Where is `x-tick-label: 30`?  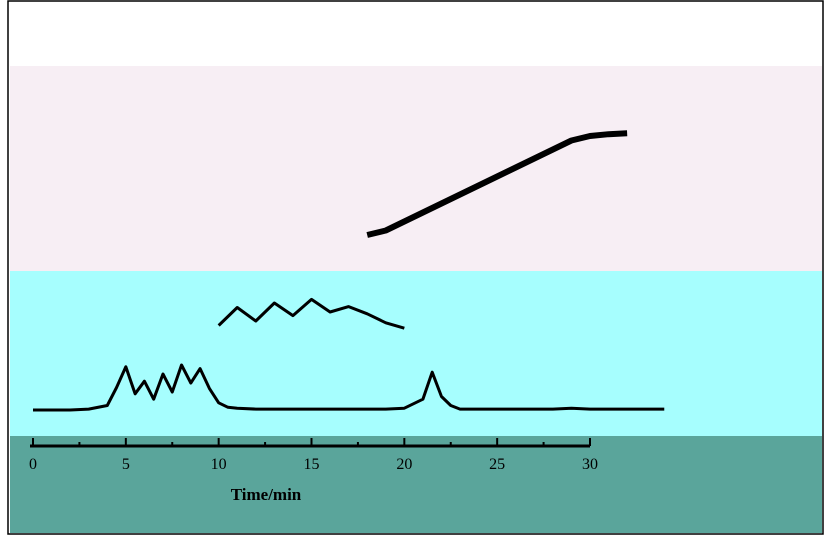 x-tick-label: 30 is located at coordinates (590, 464).